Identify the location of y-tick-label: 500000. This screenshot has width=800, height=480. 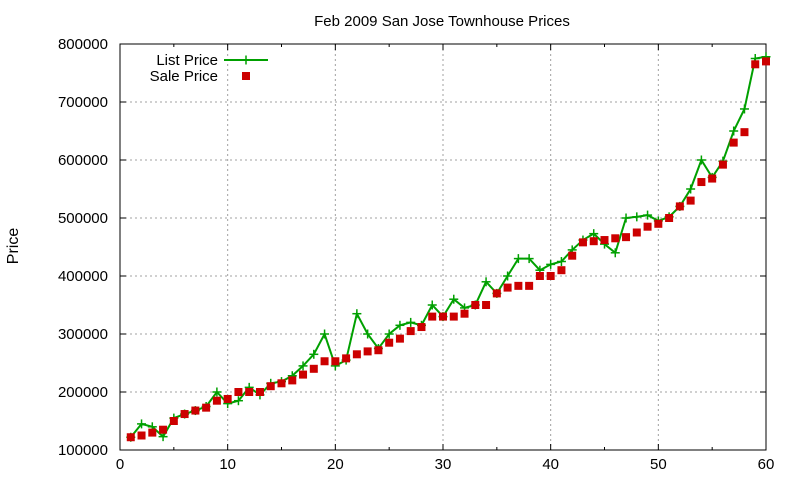
(83, 218).